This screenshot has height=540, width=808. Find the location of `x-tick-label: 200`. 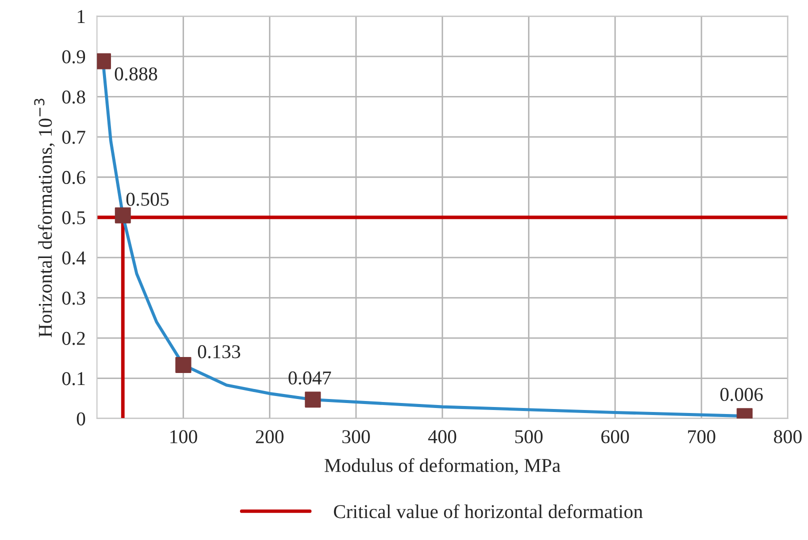

x-tick-label: 200 is located at coordinates (270, 437).